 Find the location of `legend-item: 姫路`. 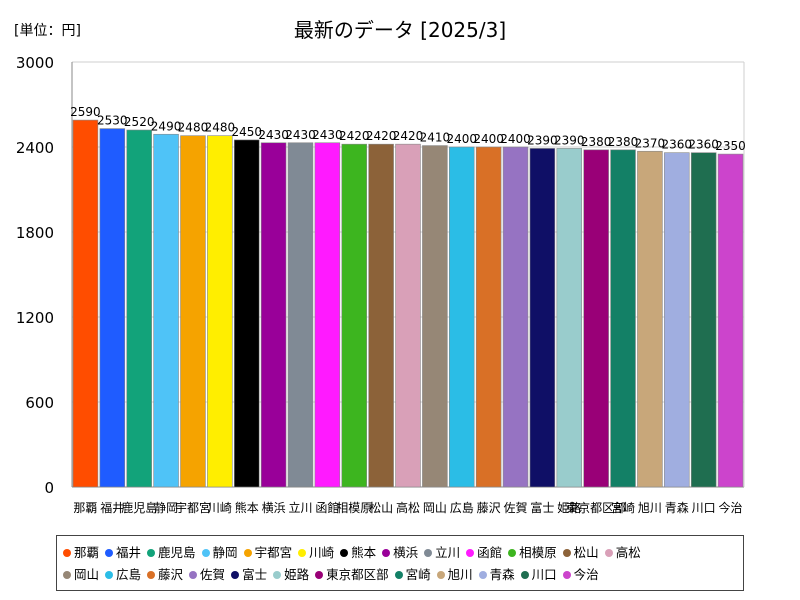

legend-item: 姫路 is located at coordinates (291, 573).